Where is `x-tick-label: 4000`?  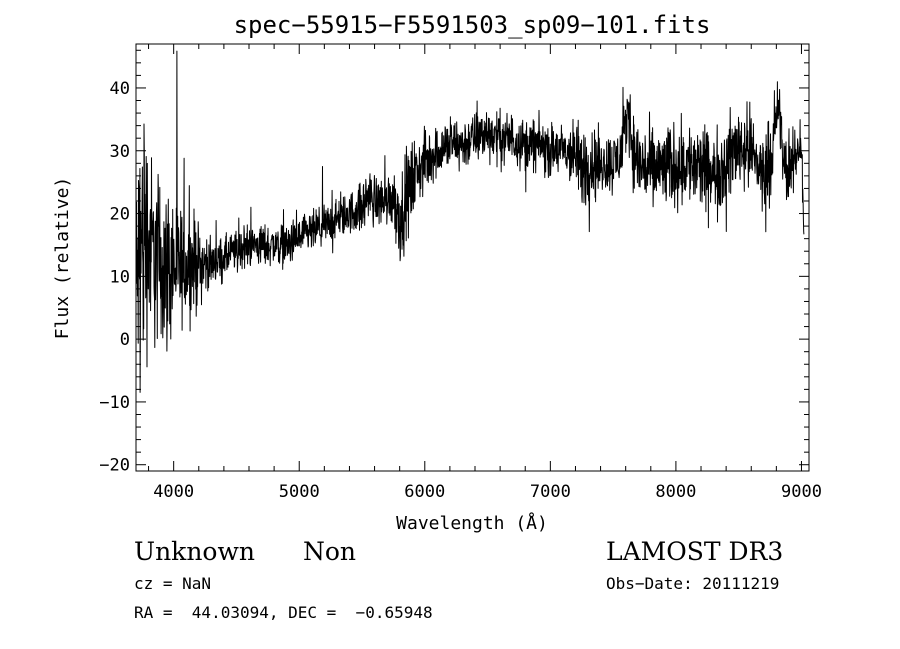
x-tick-label: 4000 is located at coordinates (173, 492).